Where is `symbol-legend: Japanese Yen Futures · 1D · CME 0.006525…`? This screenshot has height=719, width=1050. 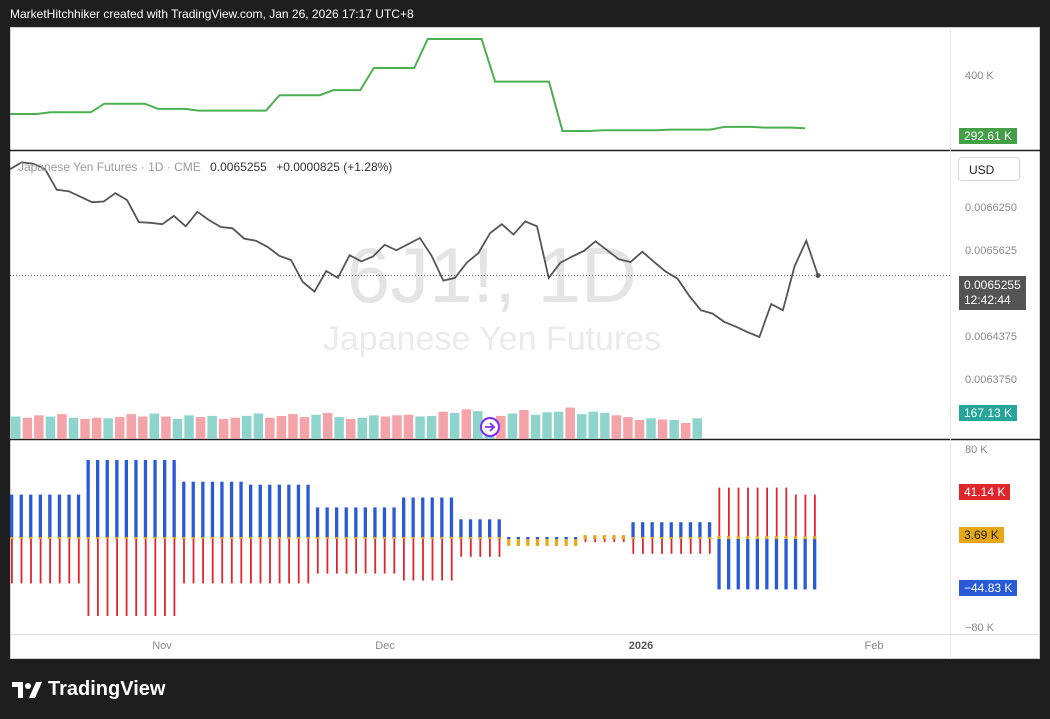
symbol-legend: Japanese Yen Futures · 1D · CME 0.006525… is located at coordinates (205, 167).